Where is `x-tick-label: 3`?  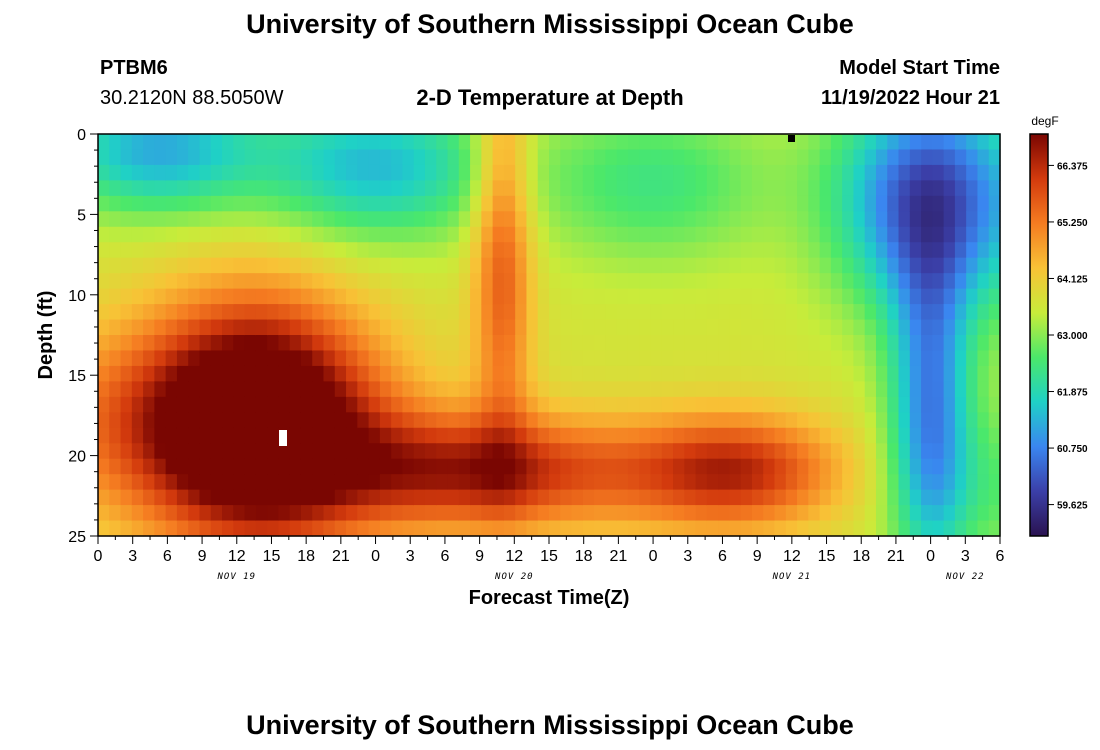 x-tick-label: 3 is located at coordinates (687, 556).